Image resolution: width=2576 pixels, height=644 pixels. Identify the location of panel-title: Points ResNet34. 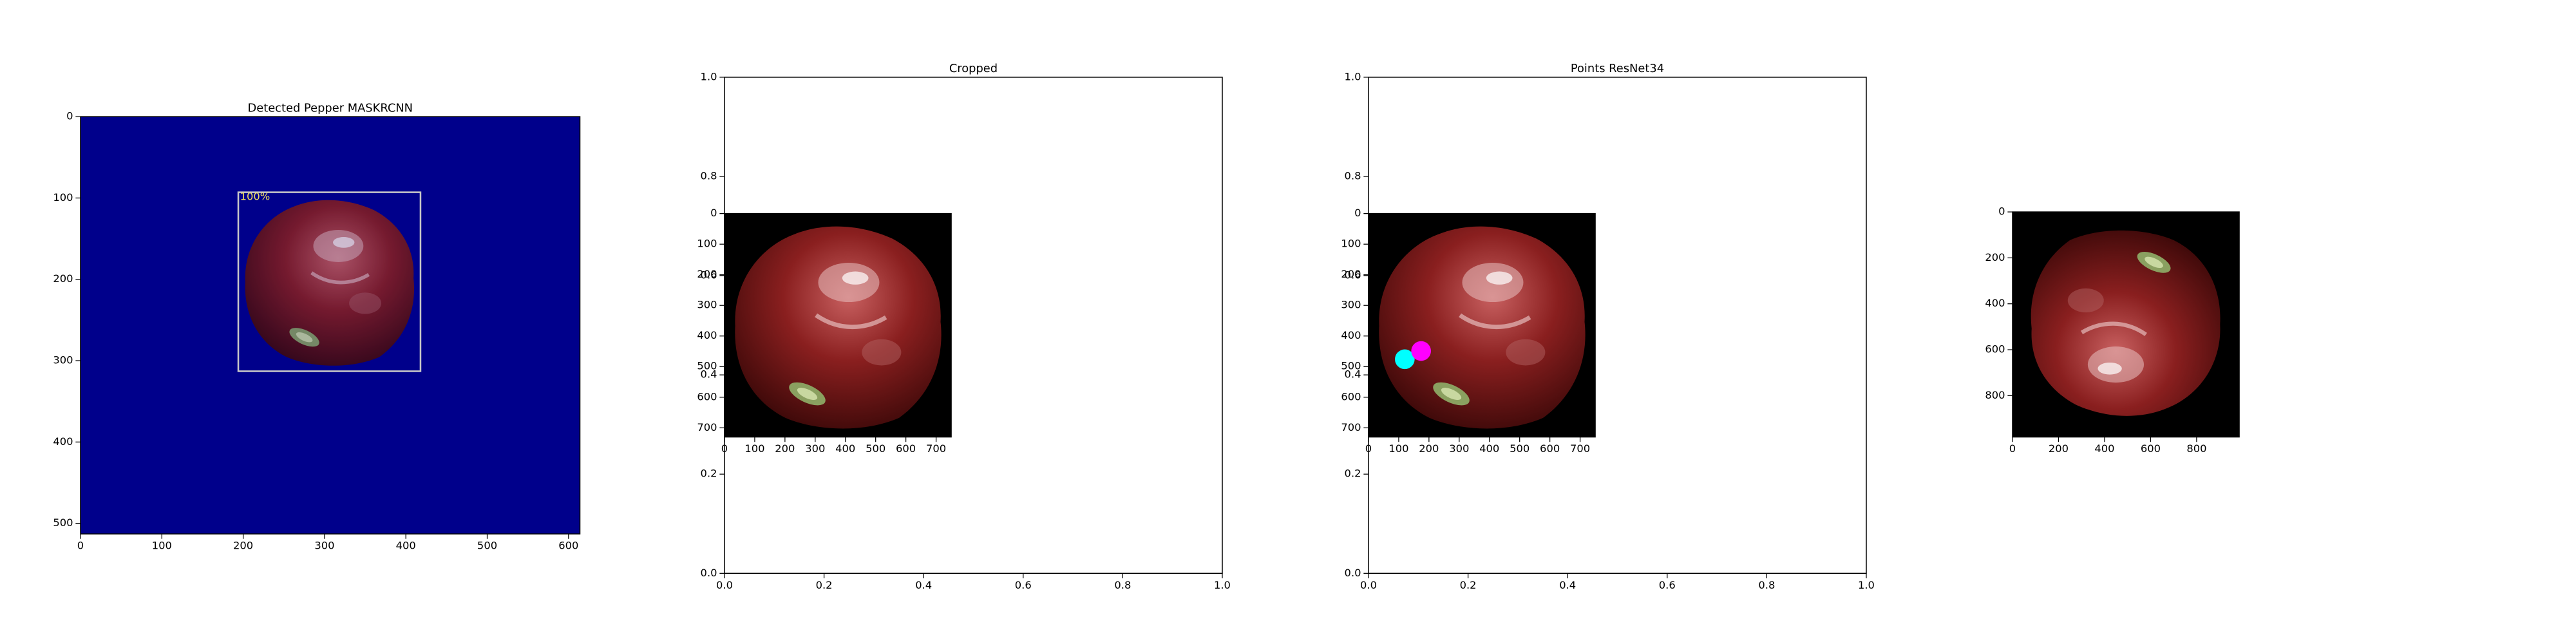
(1618, 68).